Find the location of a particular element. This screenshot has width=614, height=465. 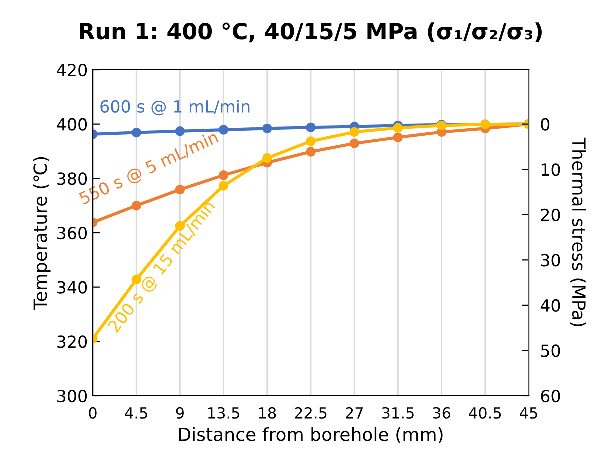

series-label: 600 s @ 1 mL/min is located at coordinates (175, 108).